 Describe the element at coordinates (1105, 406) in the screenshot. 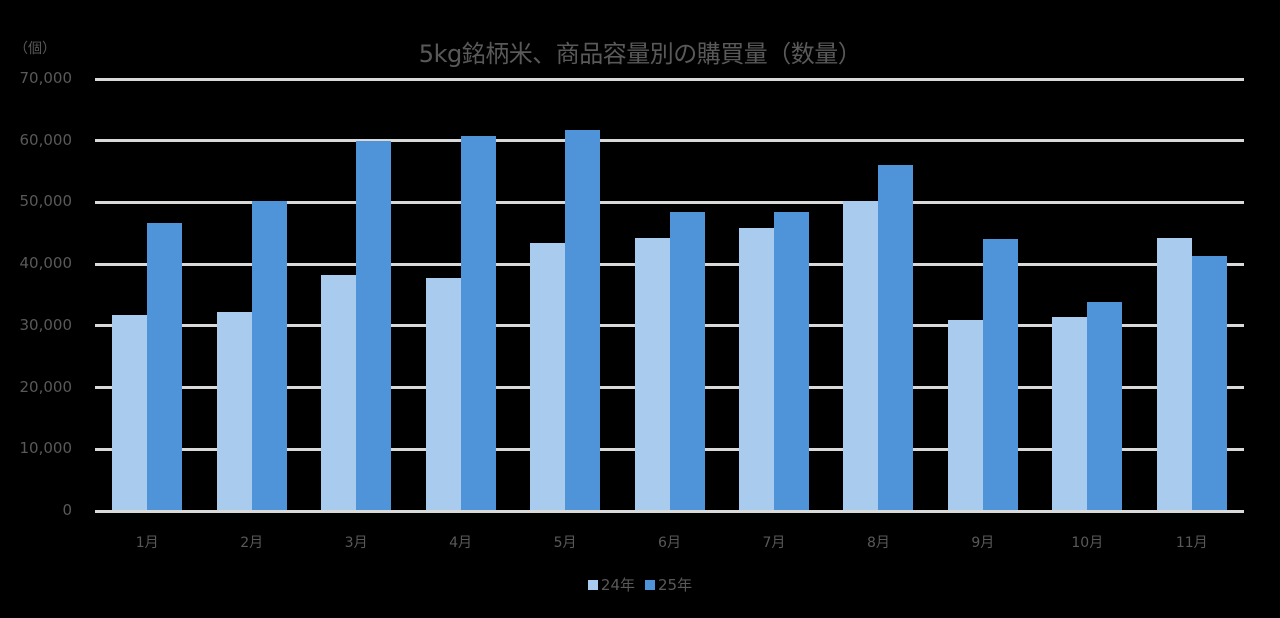

I see `bar-25年-10月` at that location.